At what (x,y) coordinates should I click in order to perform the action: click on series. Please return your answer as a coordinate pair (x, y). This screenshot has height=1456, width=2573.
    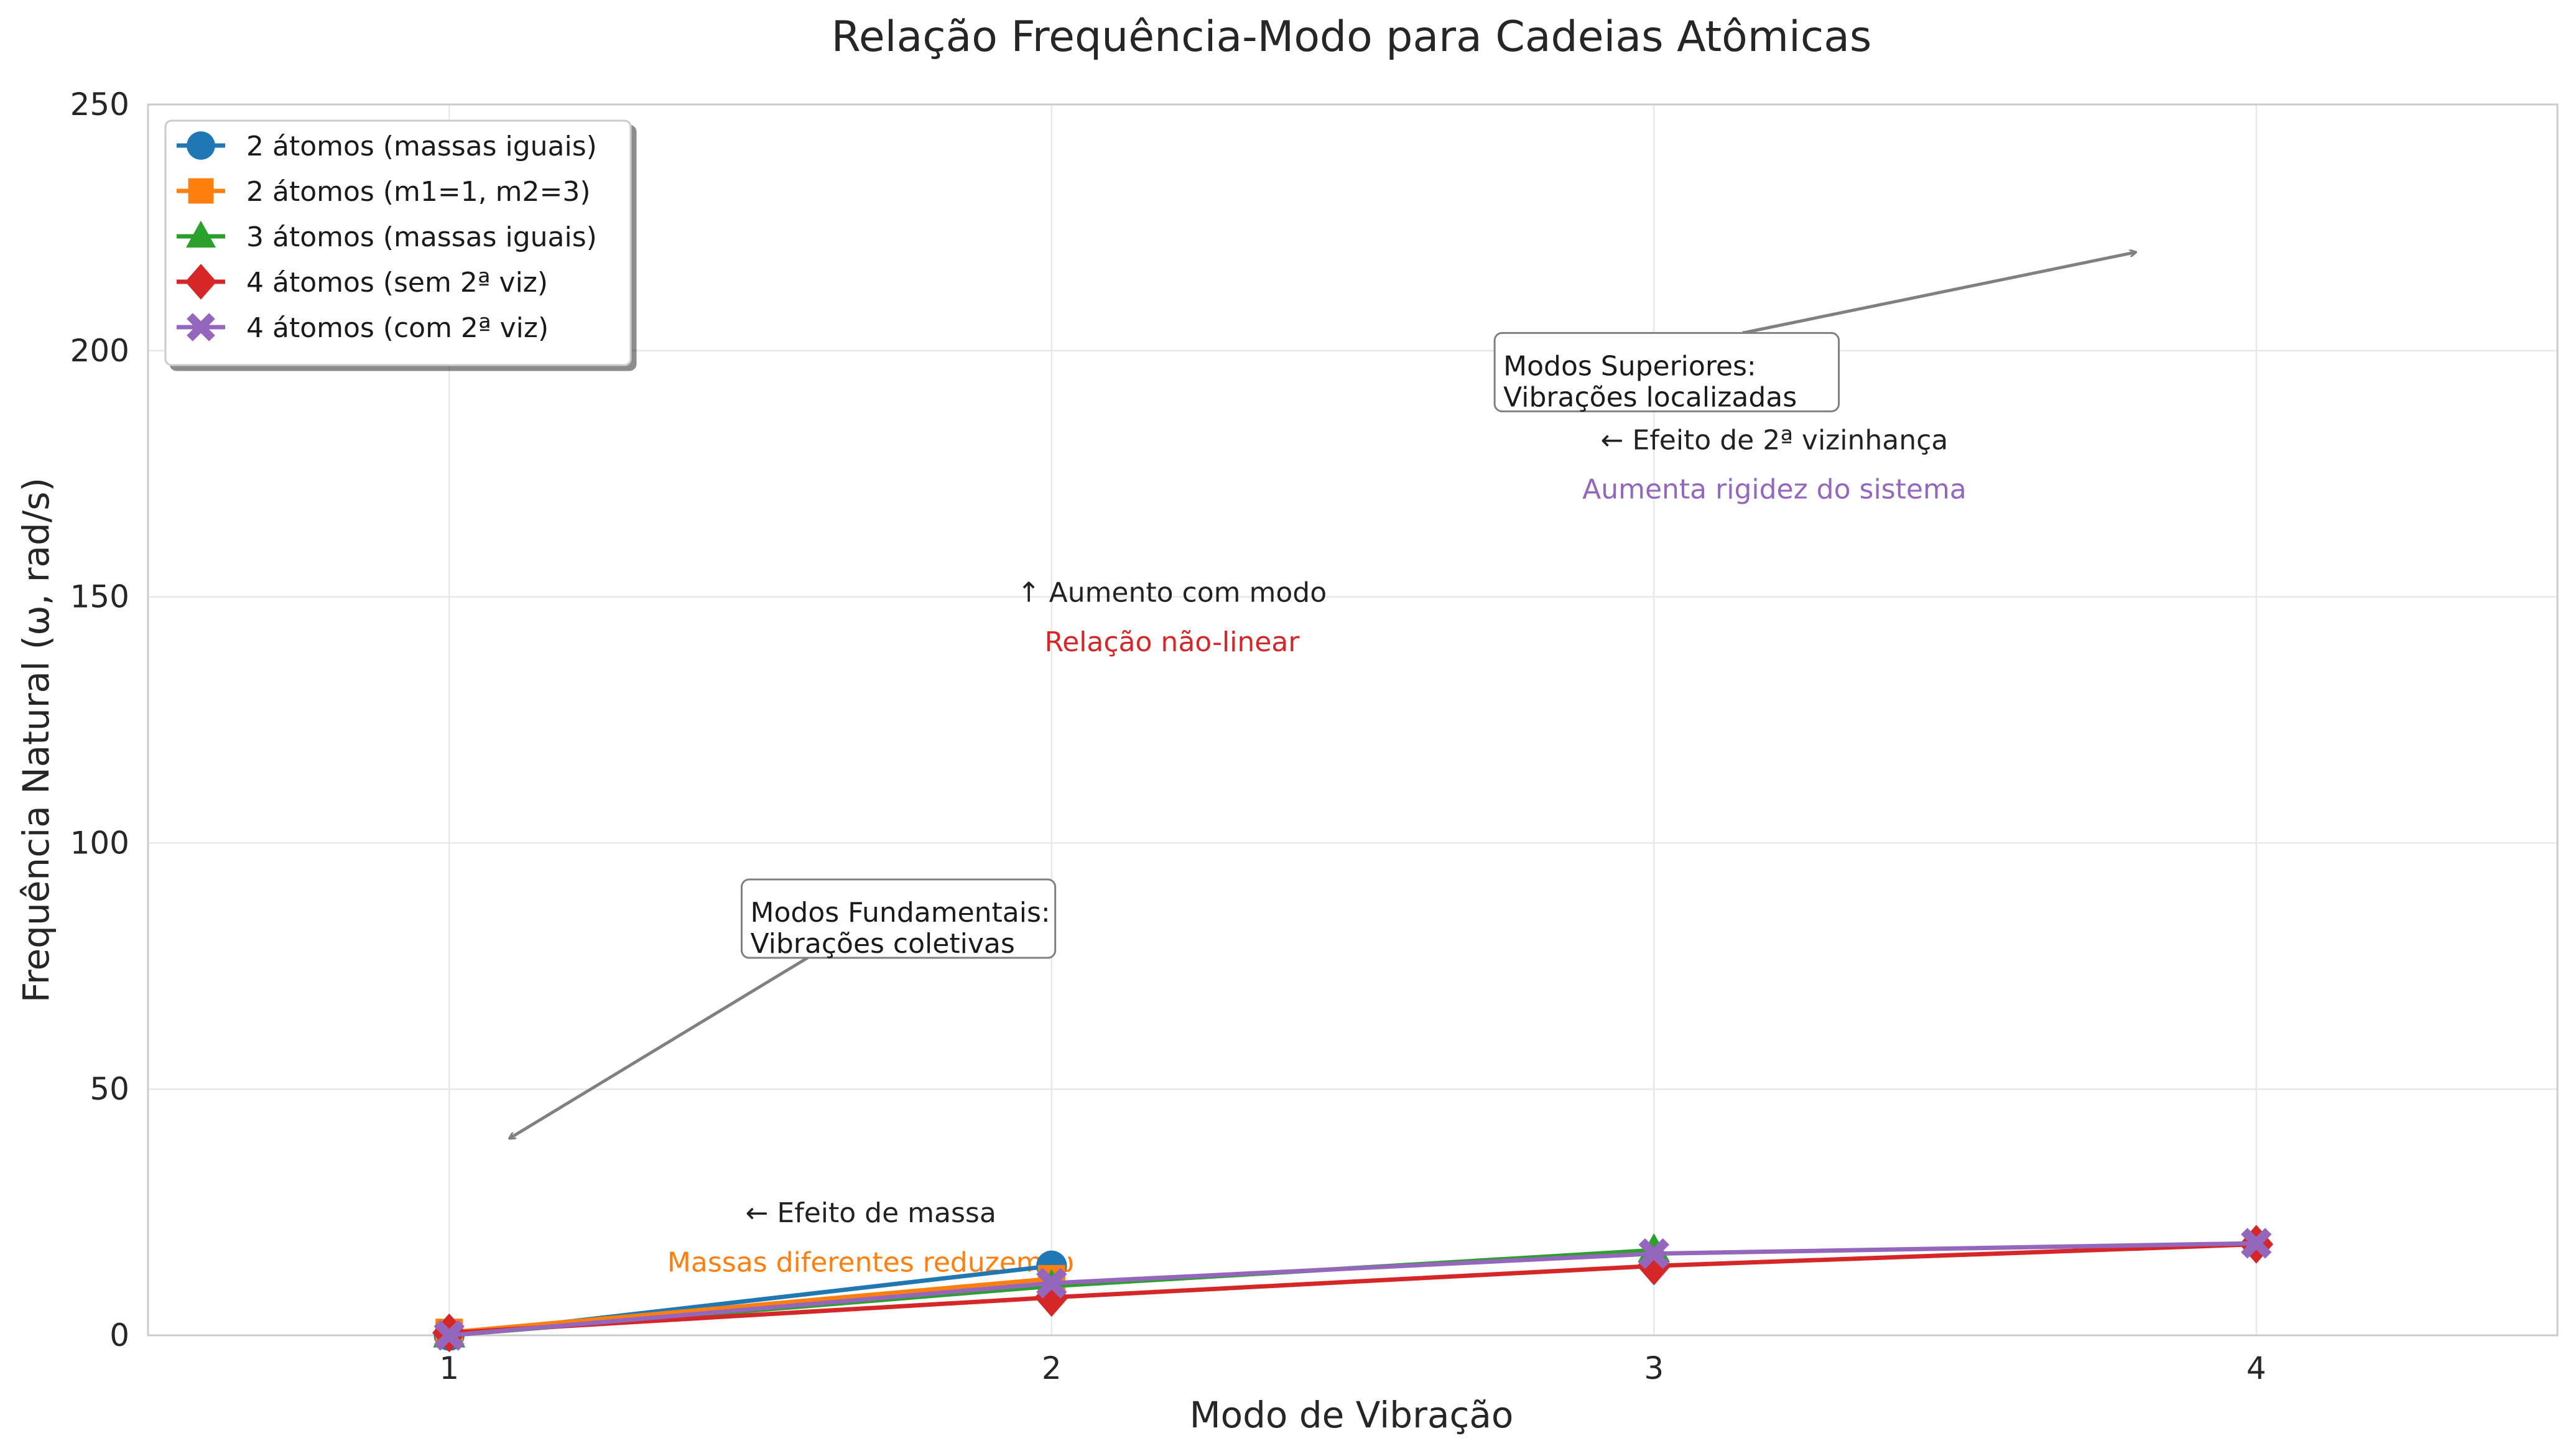
    Looking at the image, I should click on (1353, 1289).